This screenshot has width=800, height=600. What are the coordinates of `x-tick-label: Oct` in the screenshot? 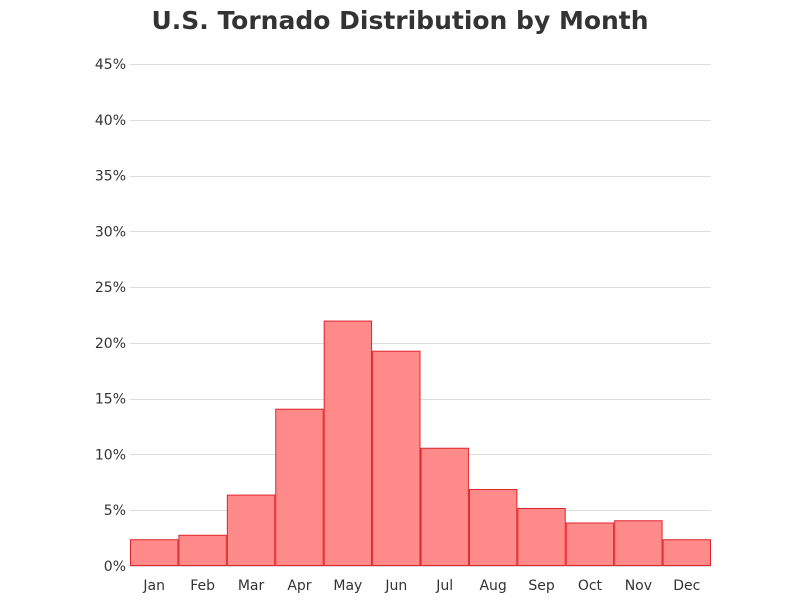 It's located at (590, 586).